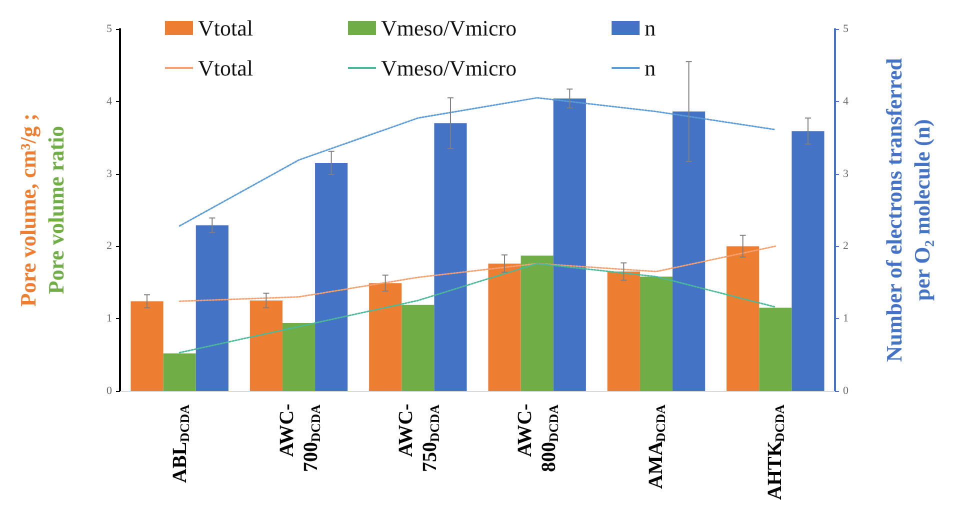 This screenshot has width=963, height=531. I want to click on y2-tick-label: 4, so click(846, 101).